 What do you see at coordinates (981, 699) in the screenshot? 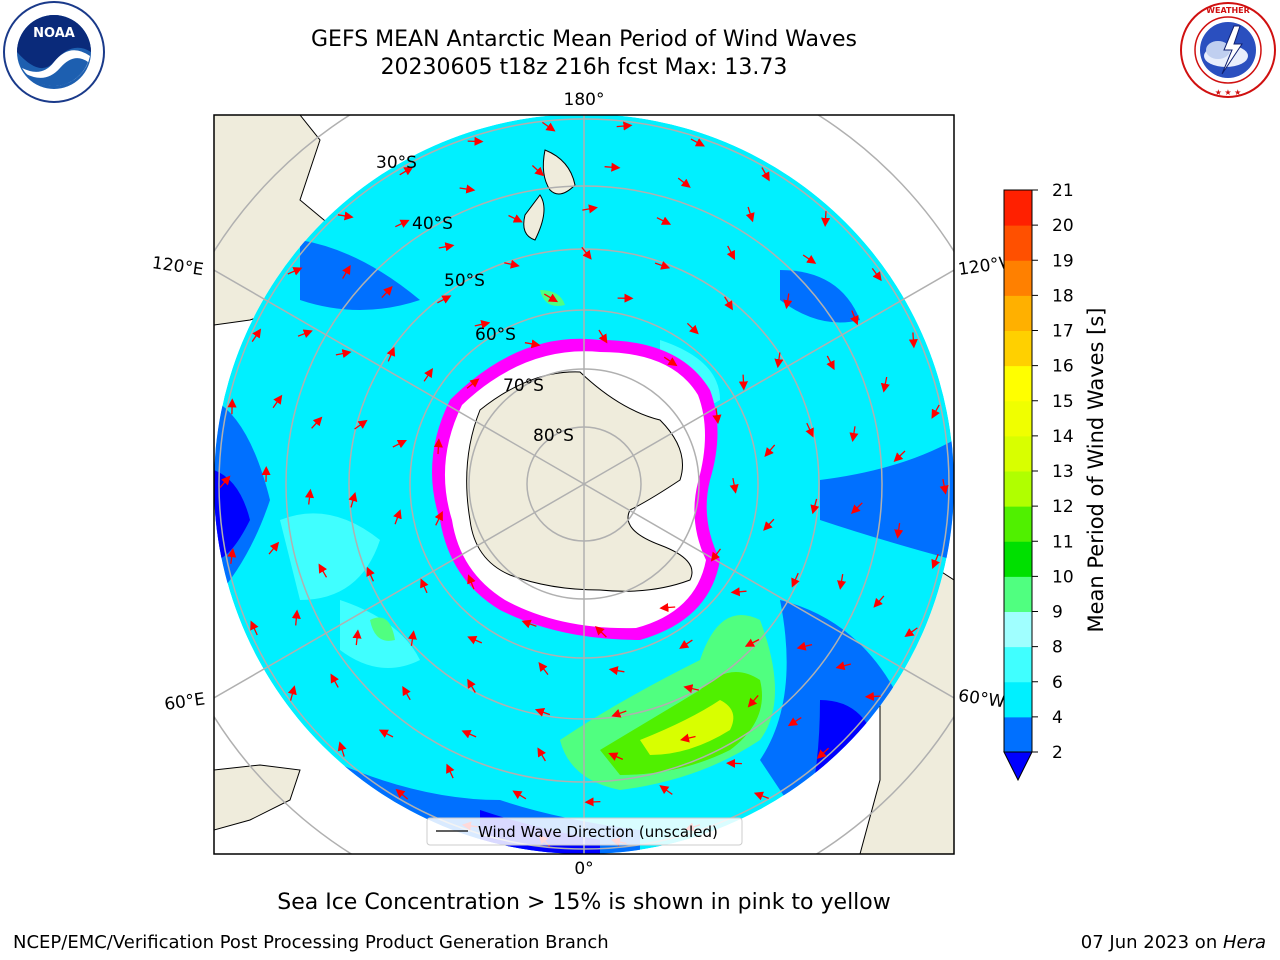
I see `lon-label-60w: 60°W` at bounding box center [981, 699].